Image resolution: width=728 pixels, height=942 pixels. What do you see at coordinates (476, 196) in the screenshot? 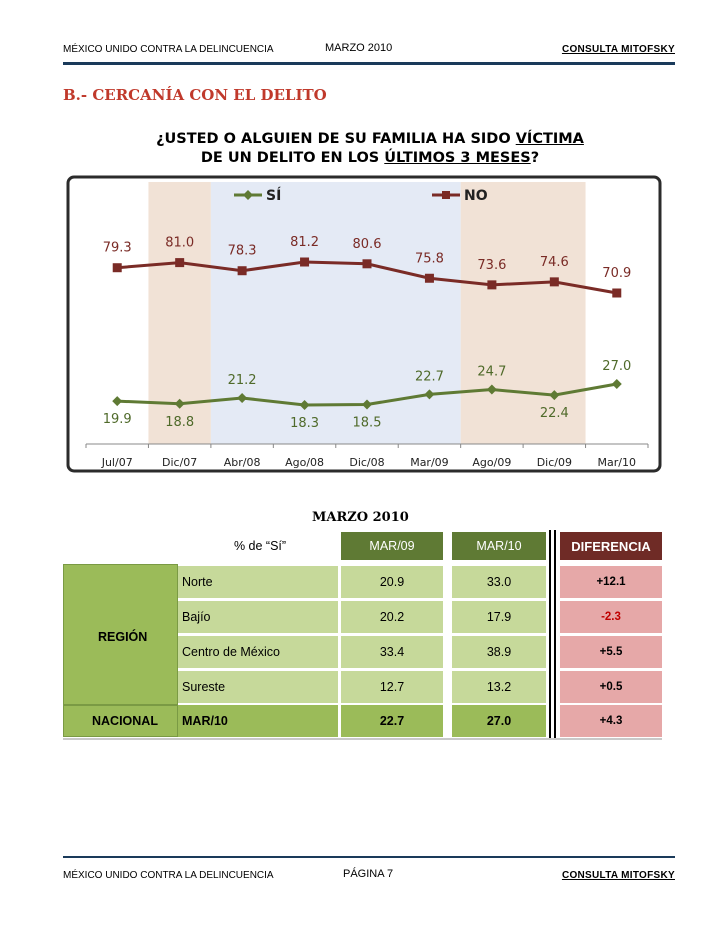
I see `legend-label: NO` at bounding box center [476, 196].